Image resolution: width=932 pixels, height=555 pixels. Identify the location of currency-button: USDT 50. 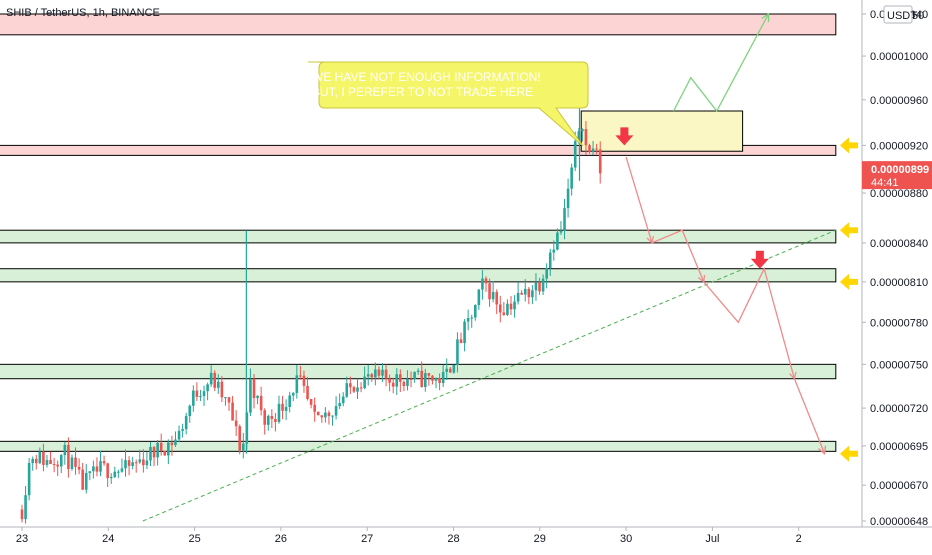
(903, 14).